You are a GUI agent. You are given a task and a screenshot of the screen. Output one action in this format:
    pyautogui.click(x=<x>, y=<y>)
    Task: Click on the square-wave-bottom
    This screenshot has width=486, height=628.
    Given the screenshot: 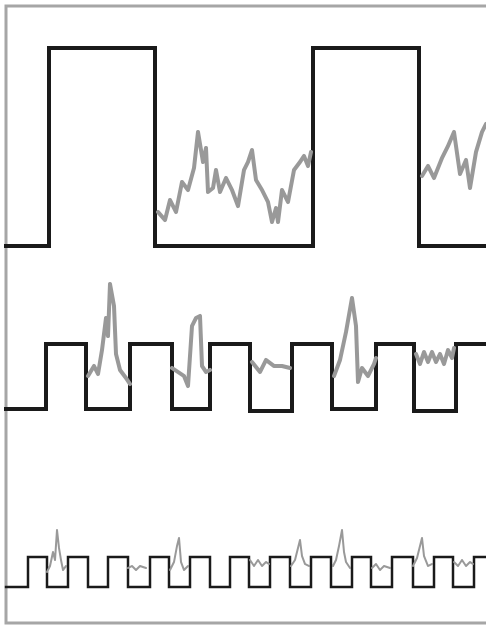 What is the action you would take?
    pyautogui.click(x=245, y=572)
    